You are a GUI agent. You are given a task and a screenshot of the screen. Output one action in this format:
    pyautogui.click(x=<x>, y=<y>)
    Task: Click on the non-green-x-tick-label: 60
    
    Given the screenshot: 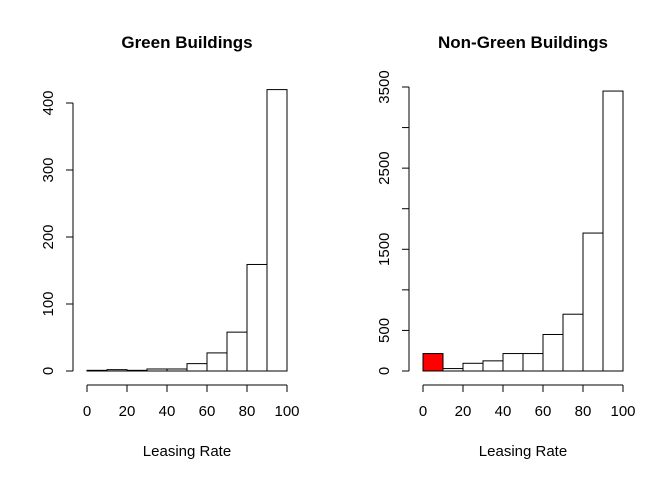 What is the action you would take?
    pyautogui.click(x=543, y=411)
    